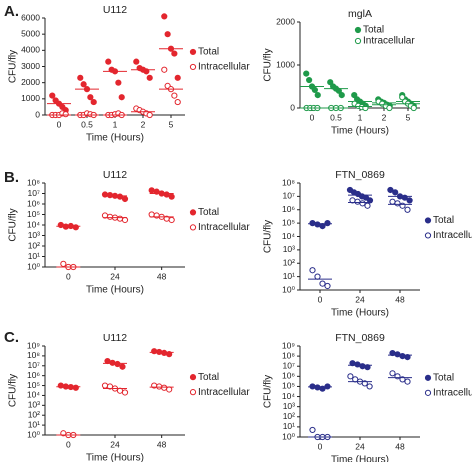 The height and width of the screenshot is (462, 472). Describe the element at coordinates (360, 14) in the screenshot. I see `chart-title: mglA` at that location.